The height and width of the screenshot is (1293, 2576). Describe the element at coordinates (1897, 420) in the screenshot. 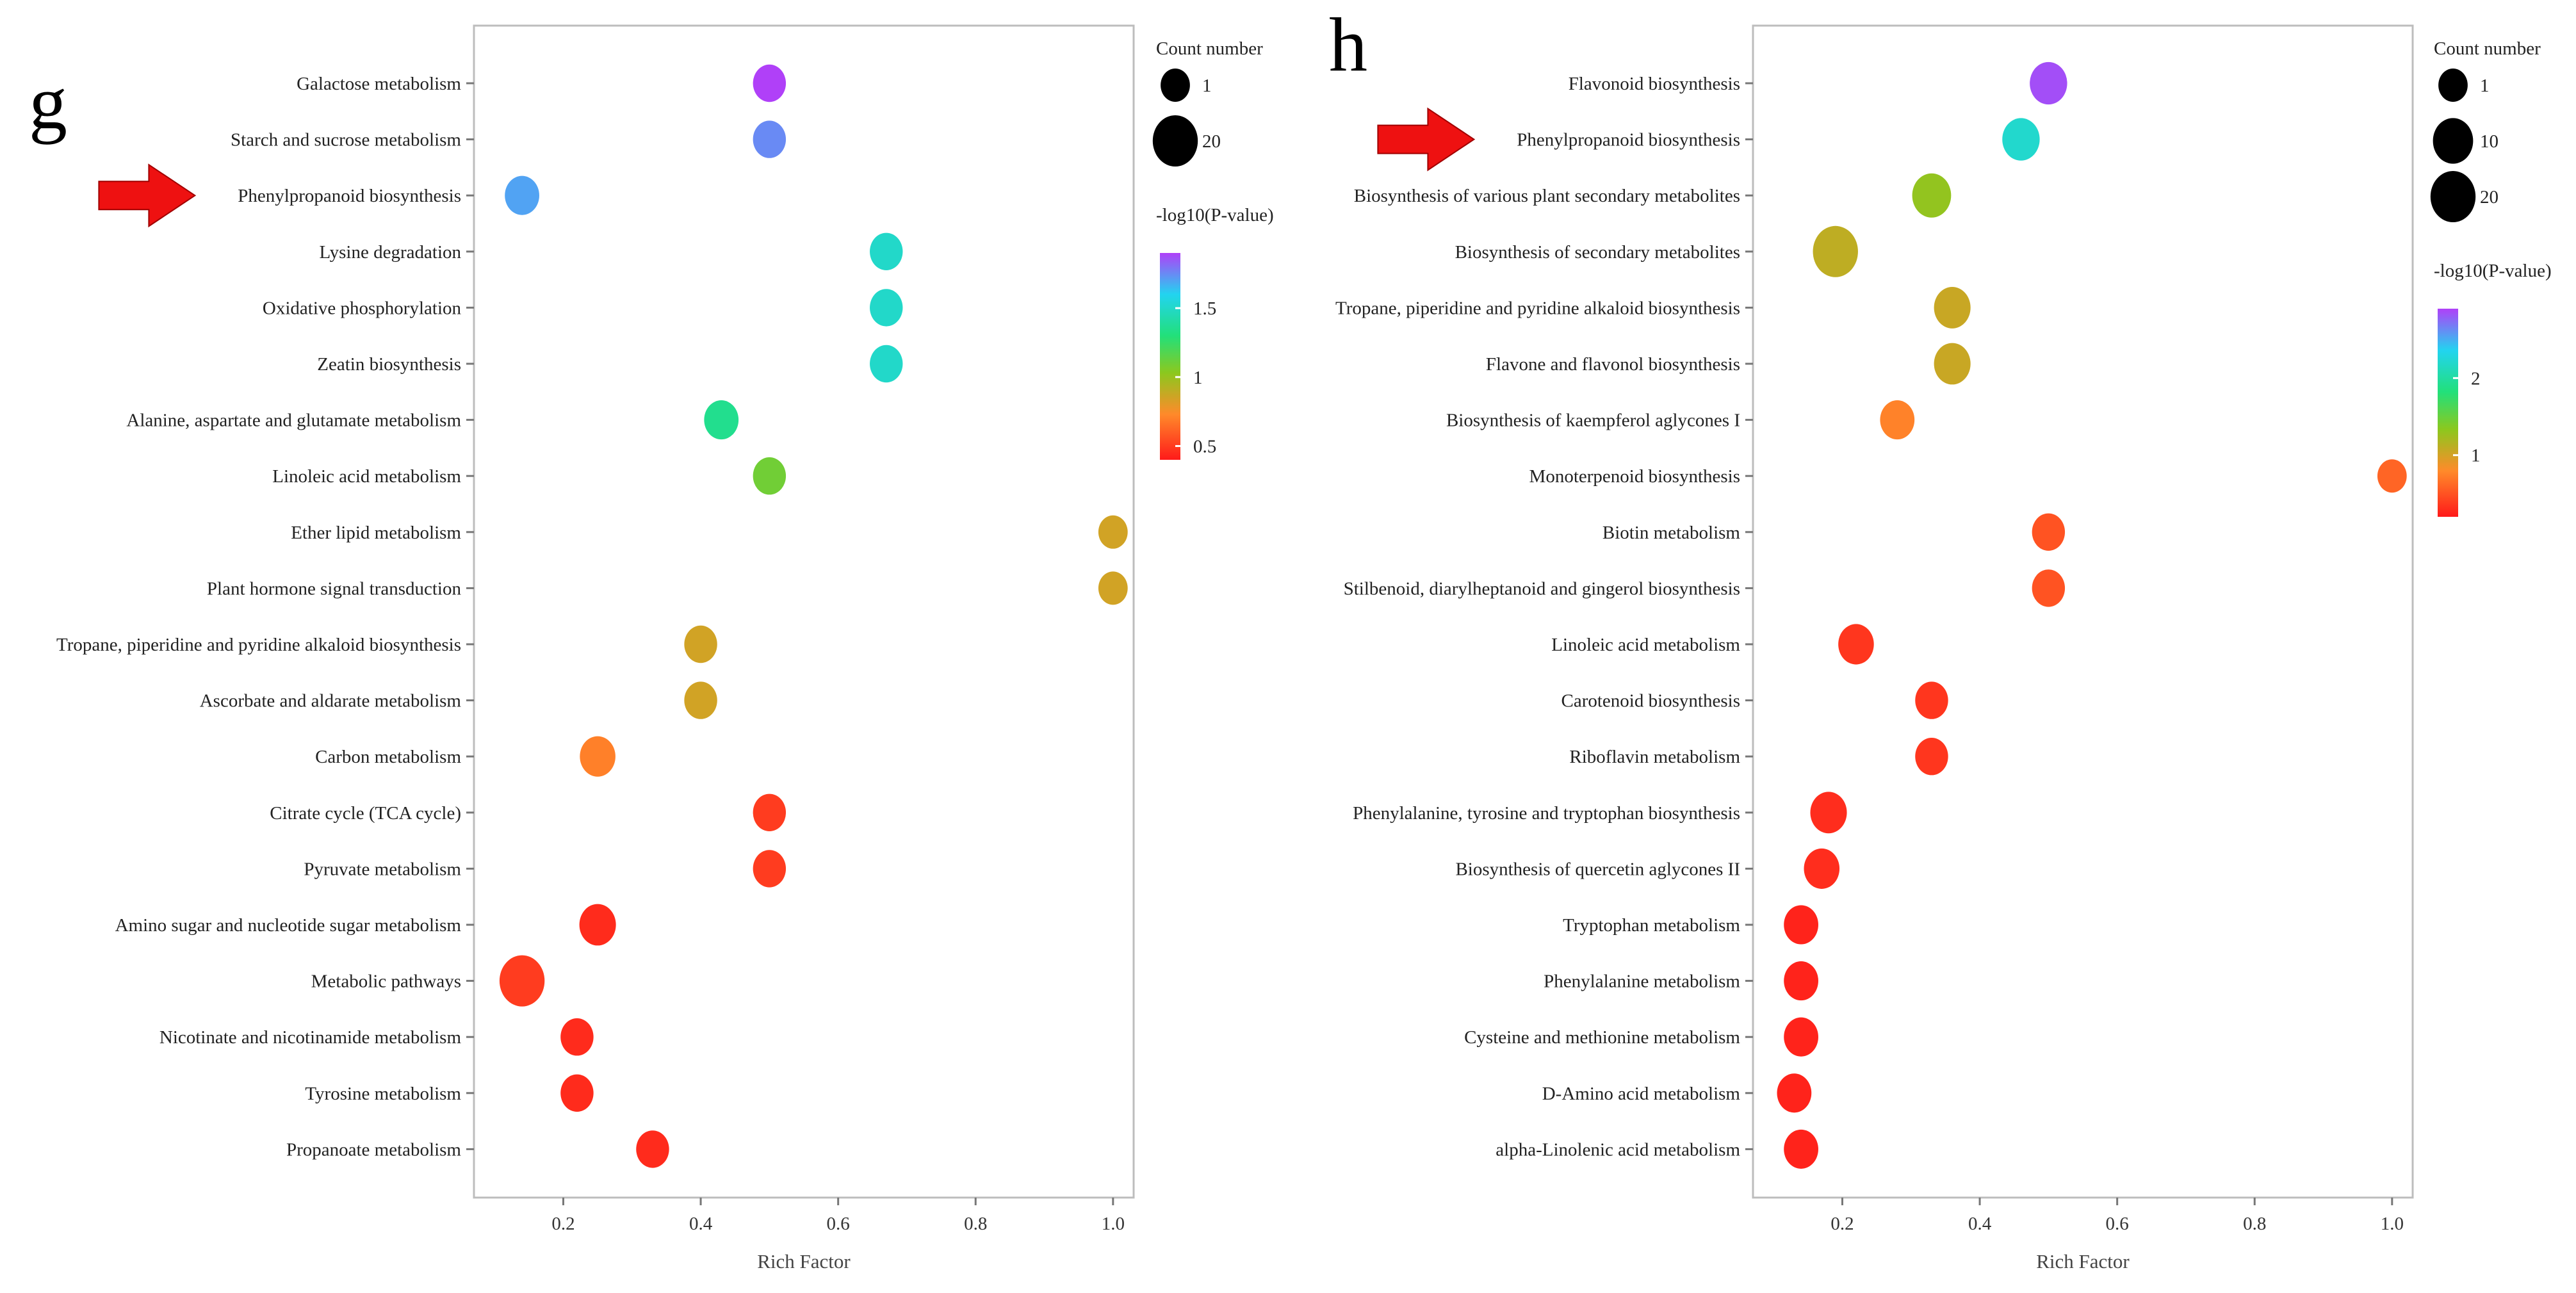

I see `point-biosynthesis-of-kaempferol-aglycones-i` at that location.